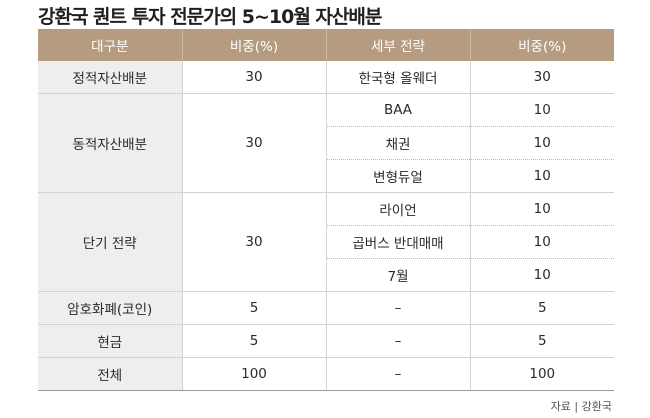 The image size is (650, 418). What do you see at coordinates (541, 374) in the screenshot?
I see `strategy-weight-cell: 100` at bounding box center [541, 374].